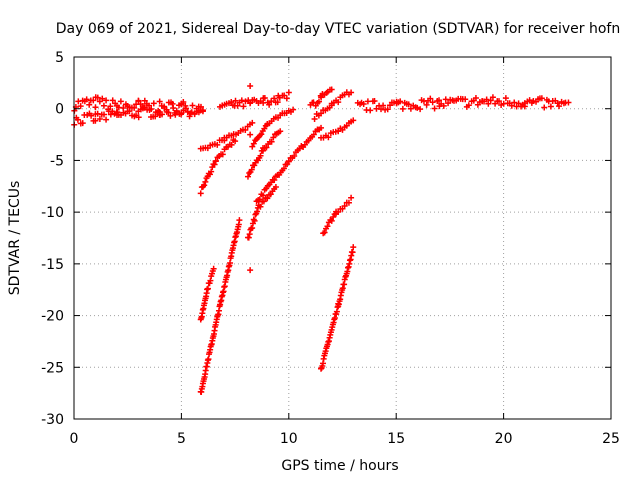  What do you see at coordinates (345, 439) in the screenshot?
I see `x-tick-labels: 0 5 10 15 20 25` at bounding box center [345, 439].